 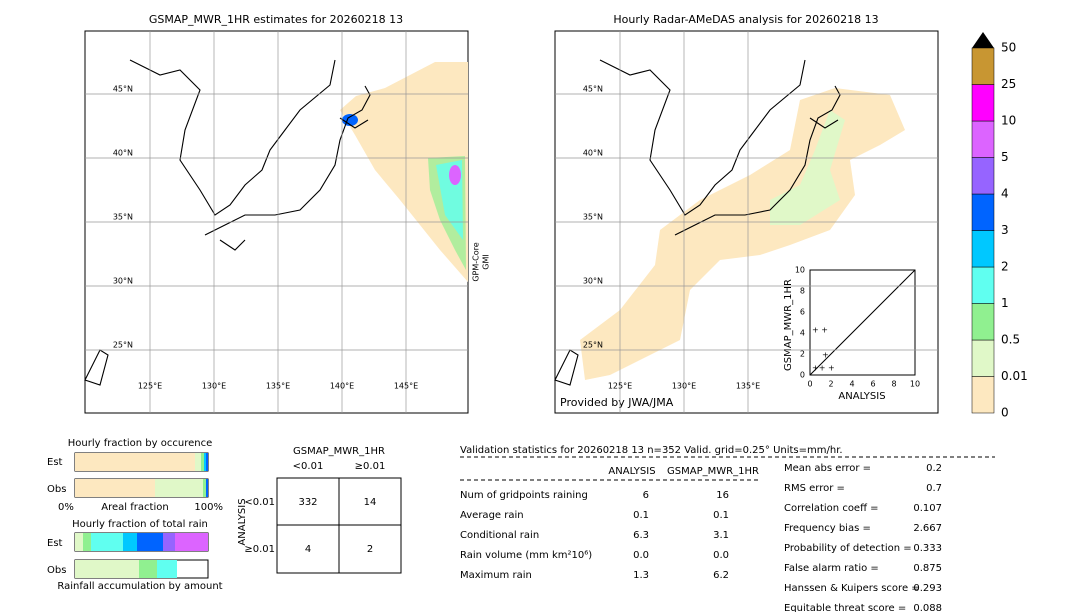 I want to click on score-label: Probability of detection =, so click(x=848, y=548).